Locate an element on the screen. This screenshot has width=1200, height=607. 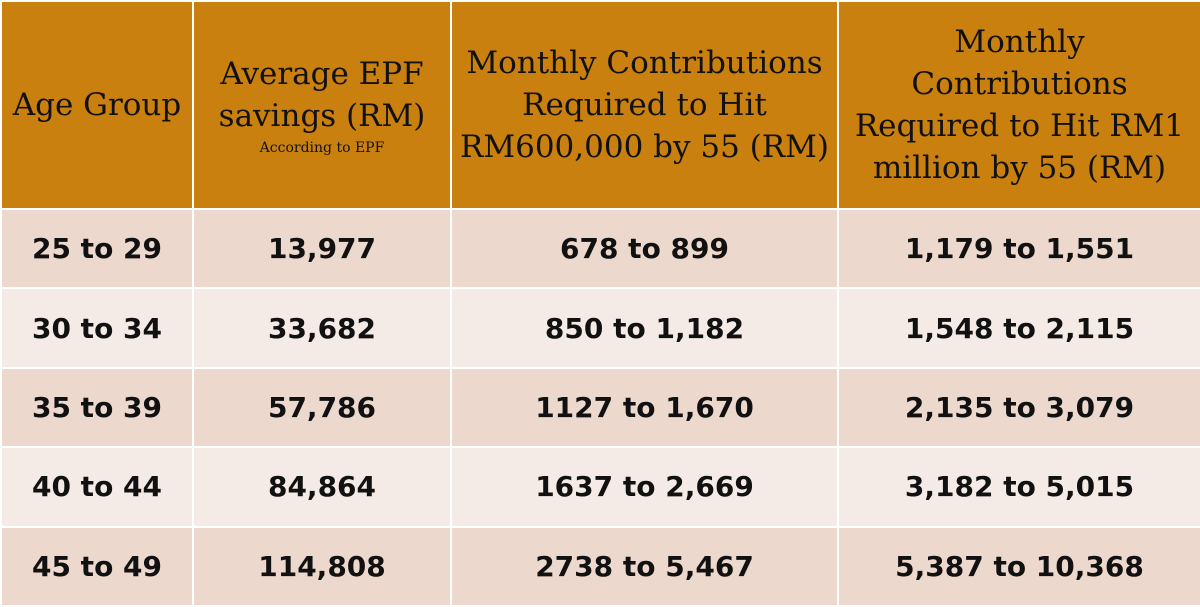
cell-age-group: 45 to 49 is located at coordinates (97, 566).